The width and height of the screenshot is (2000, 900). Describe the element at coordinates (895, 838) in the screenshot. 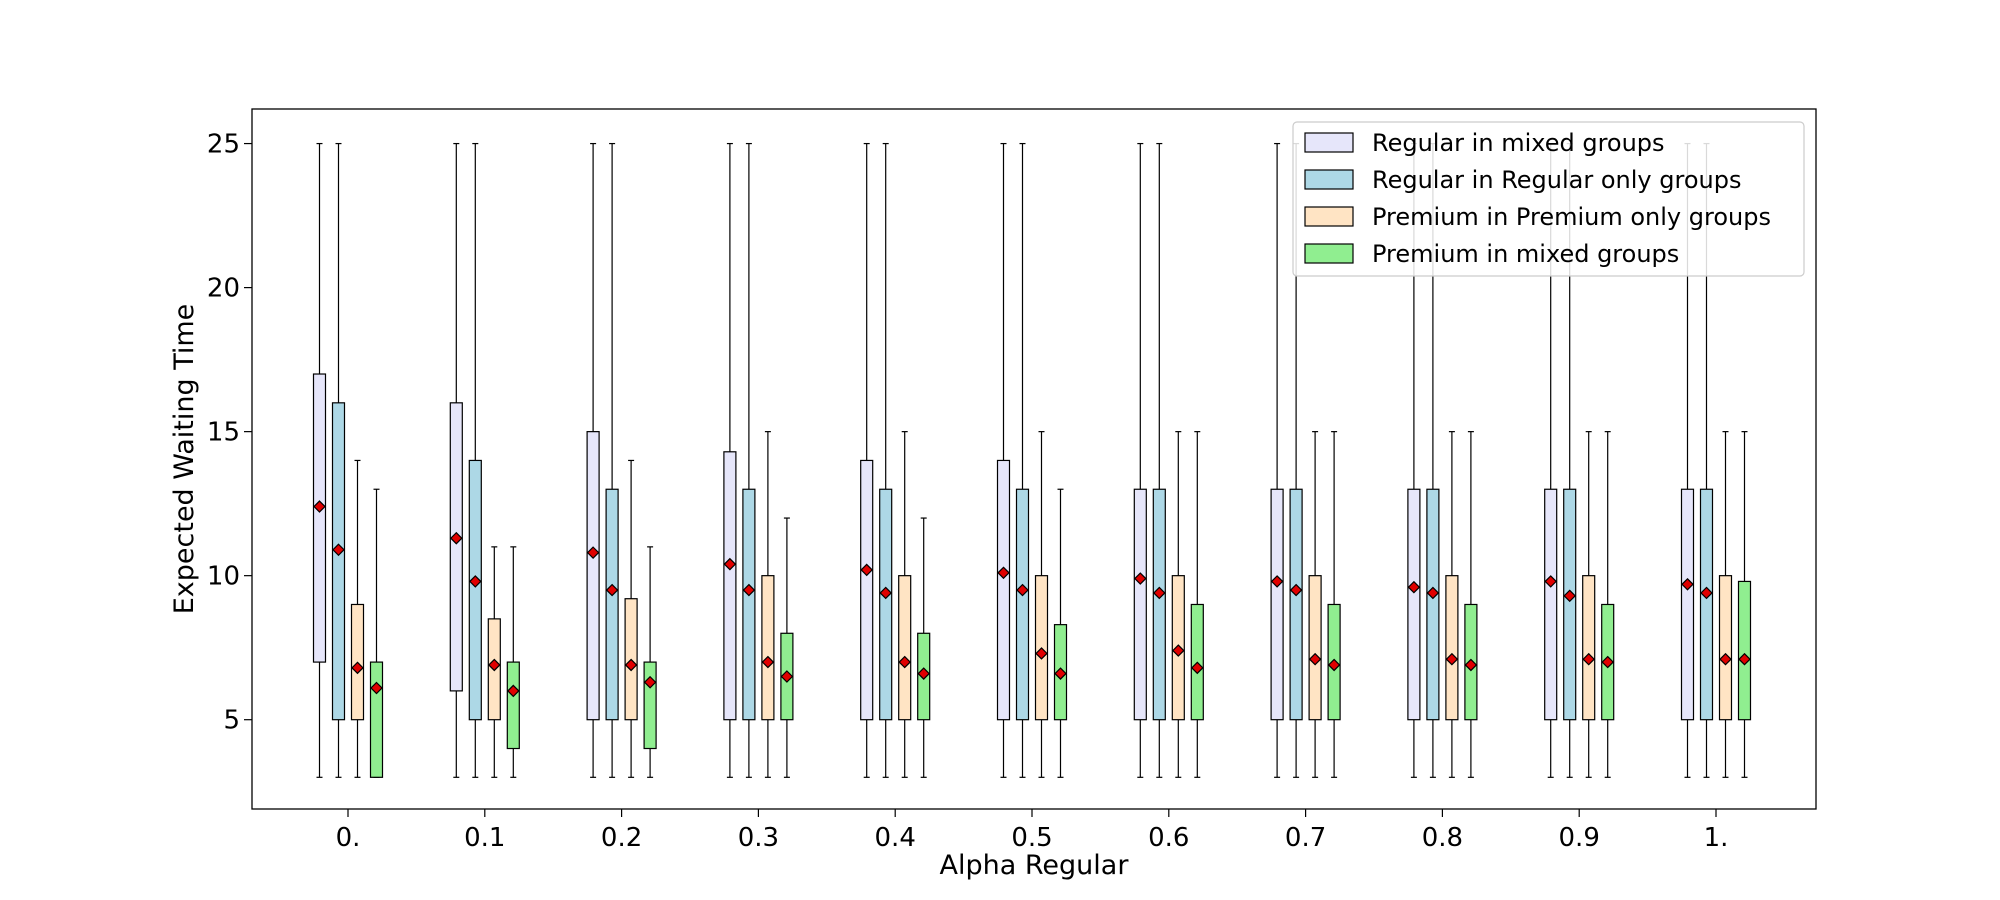

I see `x-tick-label: 0.4` at that location.